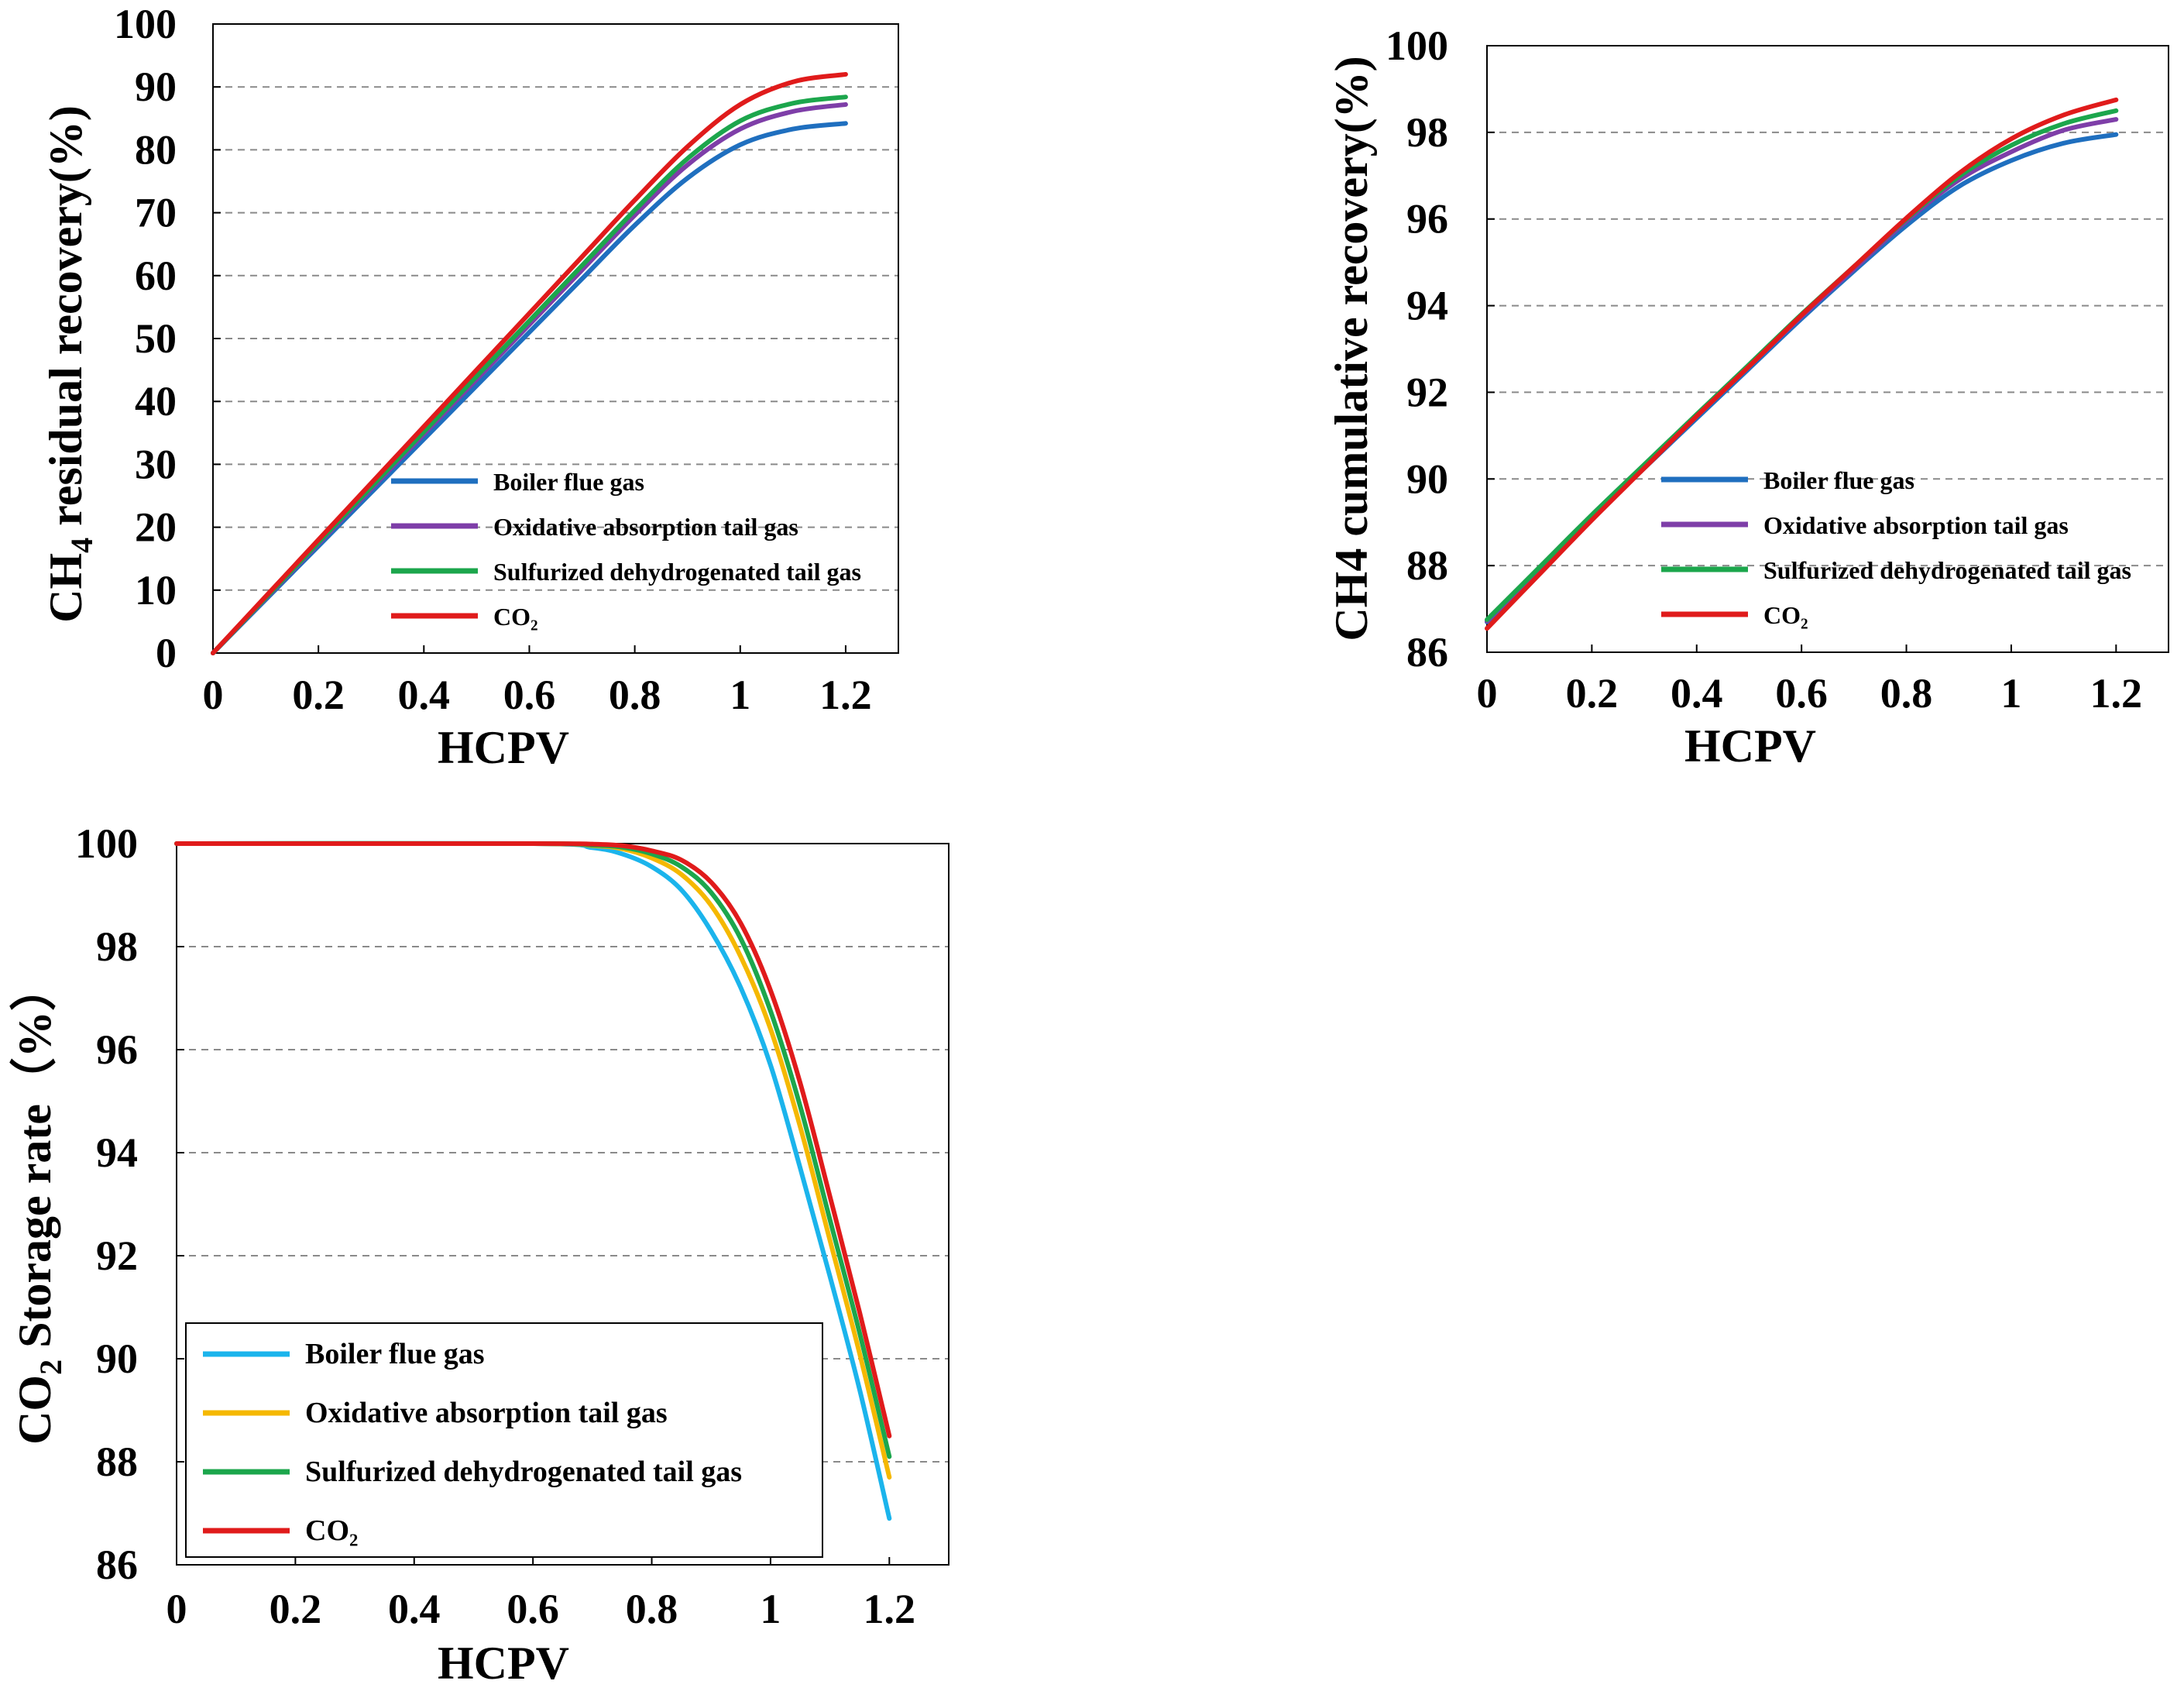 This screenshot has width=2184, height=1705. Describe the element at coordinates (1786, 615) in the screenshot. I see `chart2-legend-label: CO₂` at that location.